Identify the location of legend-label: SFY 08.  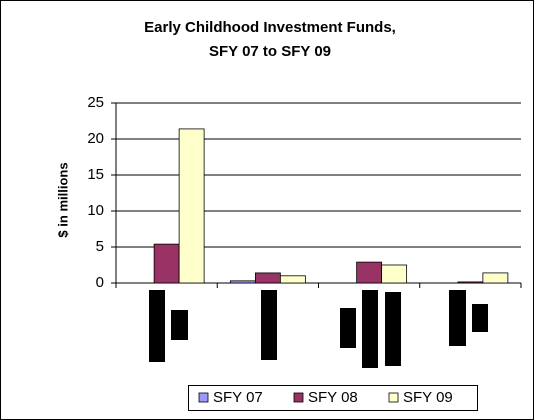
(333, 397).